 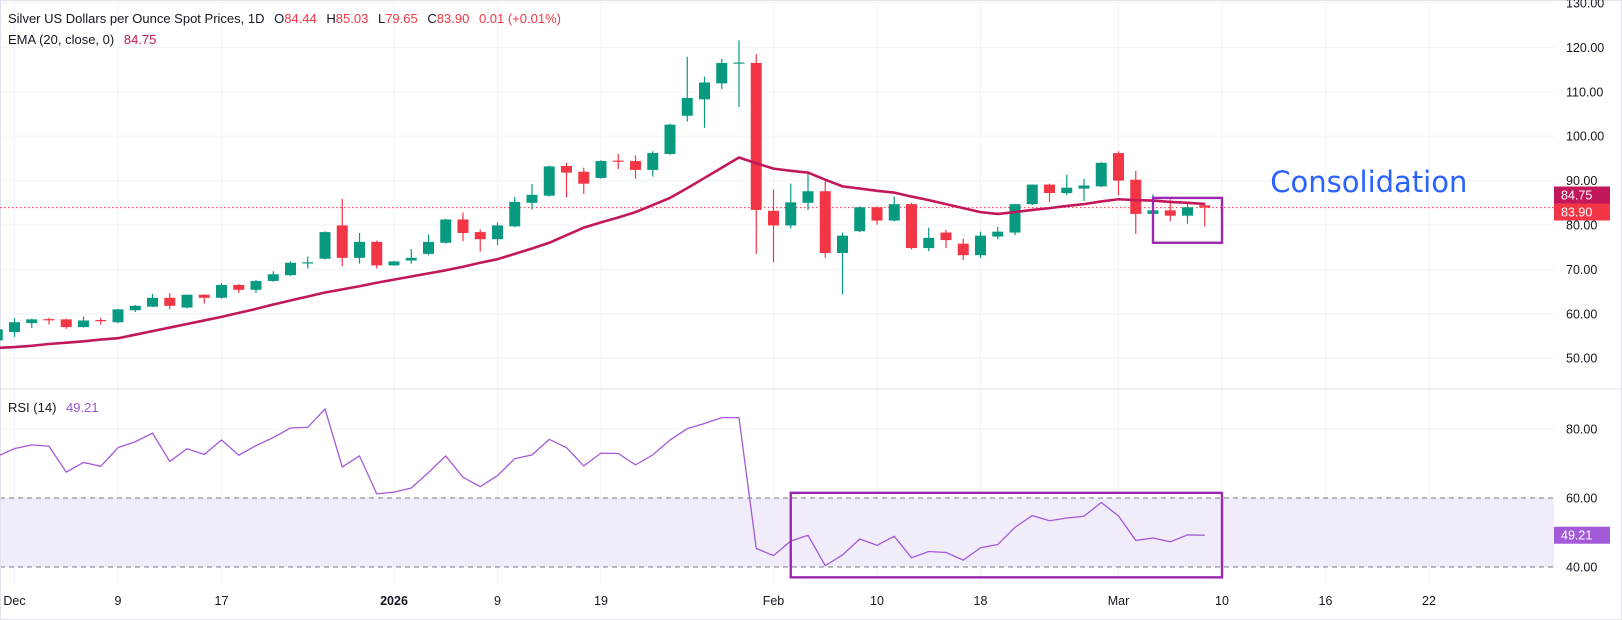 I want to click on rsi-axis-label: 60.00, so click(x=1581, y=499).